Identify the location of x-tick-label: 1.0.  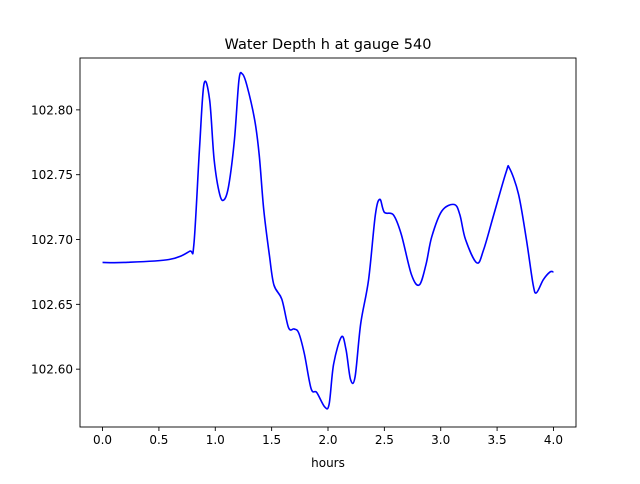
(215, 440).